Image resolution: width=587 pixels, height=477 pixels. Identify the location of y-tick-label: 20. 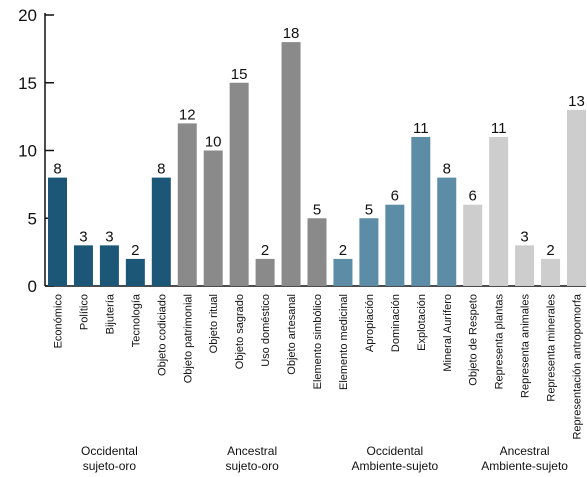
(27, 15).